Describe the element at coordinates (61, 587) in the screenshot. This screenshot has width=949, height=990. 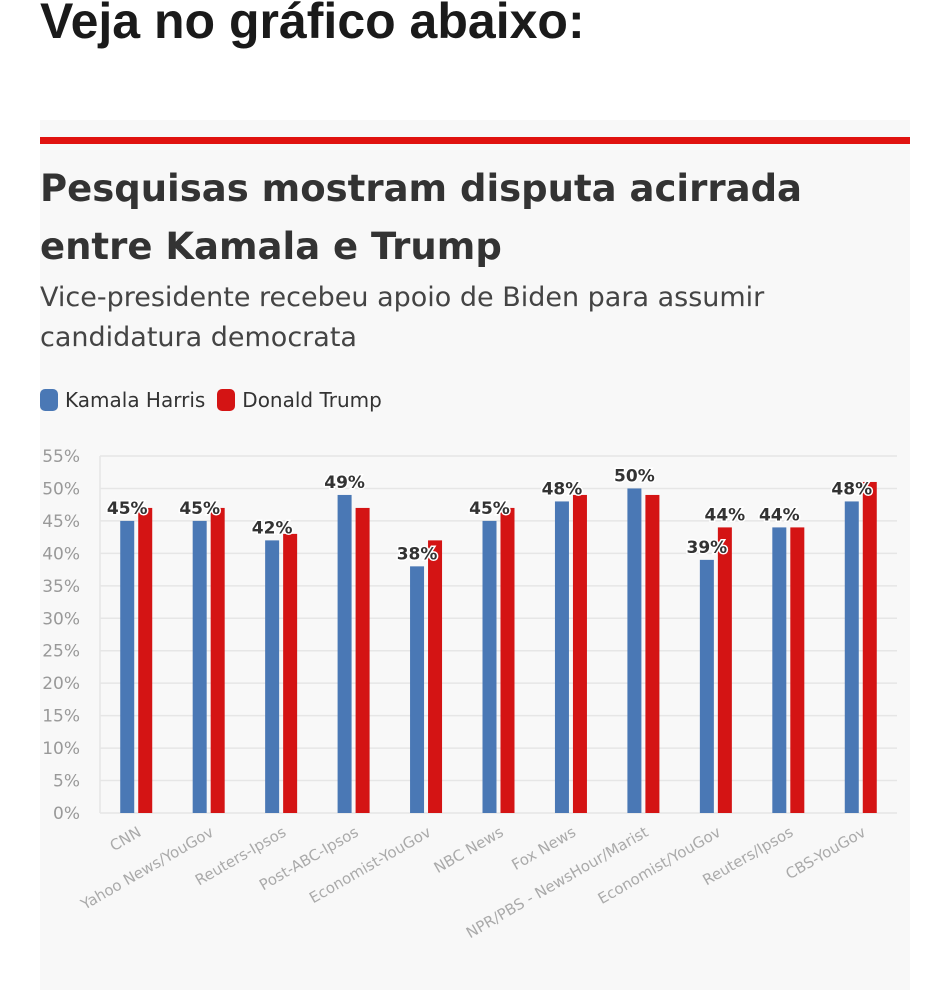
I see `y-tick-label: 35%` at that location.